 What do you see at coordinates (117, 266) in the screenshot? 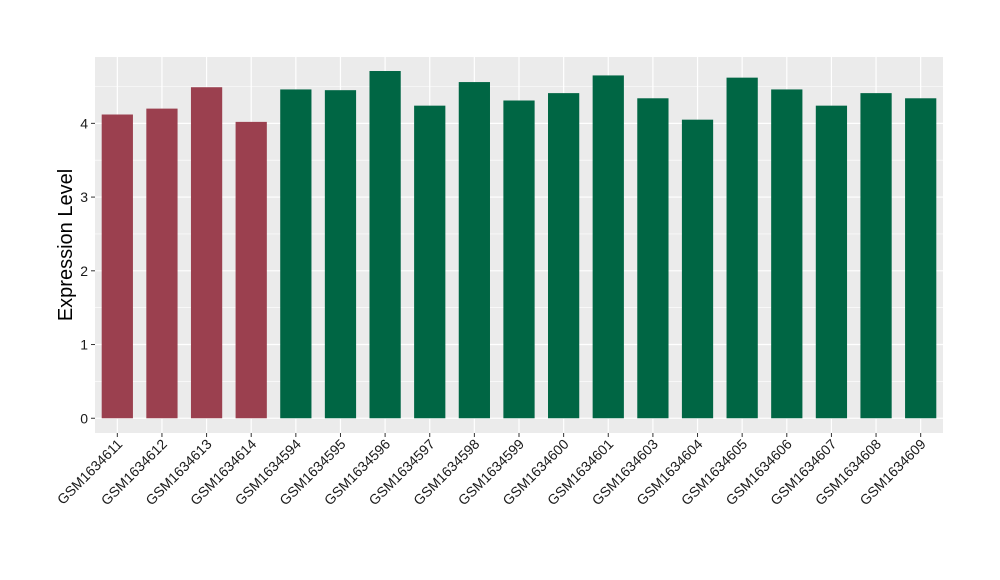
I see `bar-GSM1634611` at bounding box center [117, 266].